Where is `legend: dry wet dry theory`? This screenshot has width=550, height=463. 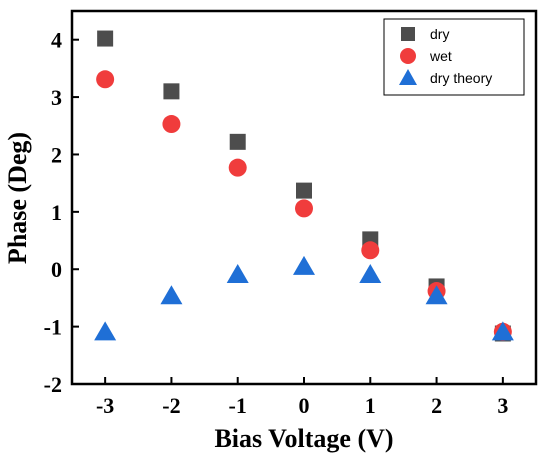 legend: dry wet dry theory is located at coordinates (454, 57).